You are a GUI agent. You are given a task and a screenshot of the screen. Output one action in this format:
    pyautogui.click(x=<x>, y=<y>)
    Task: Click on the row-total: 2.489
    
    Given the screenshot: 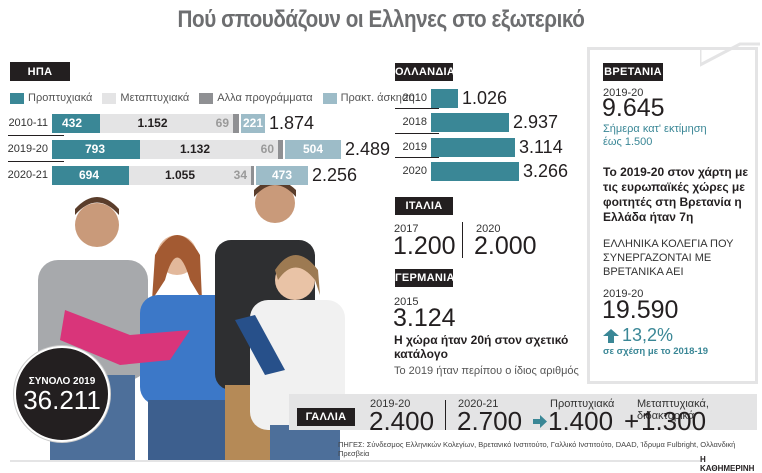 What is the action you would take?
    pyautogui.click(x=368, y=148)
    